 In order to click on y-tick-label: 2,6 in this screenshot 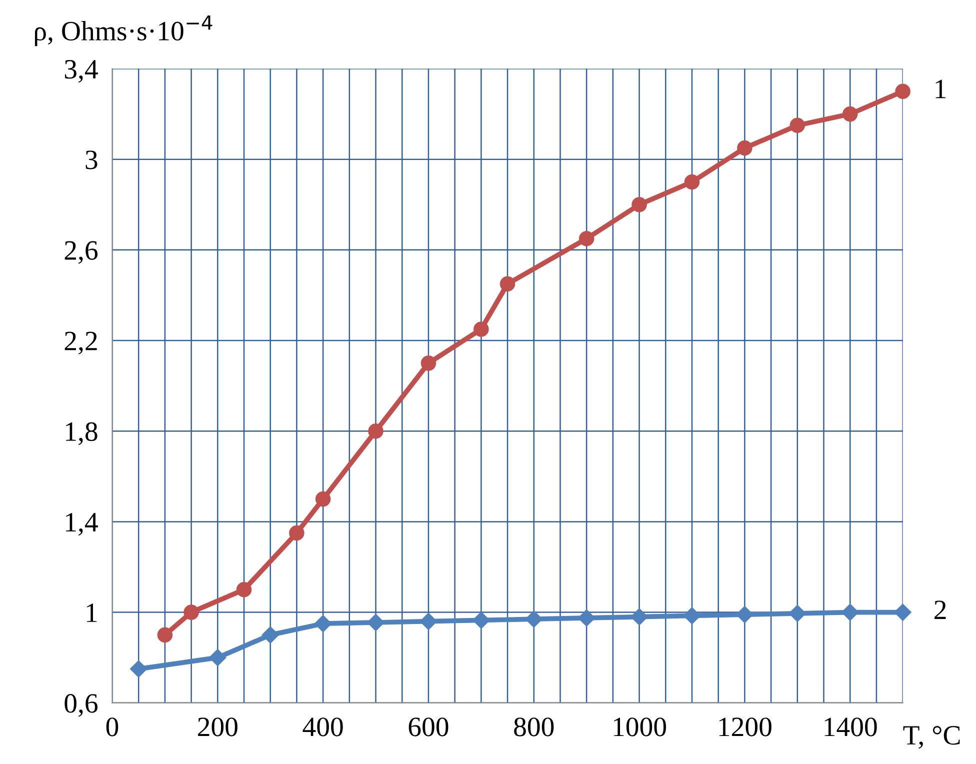, I will do `click(81, 252)`.